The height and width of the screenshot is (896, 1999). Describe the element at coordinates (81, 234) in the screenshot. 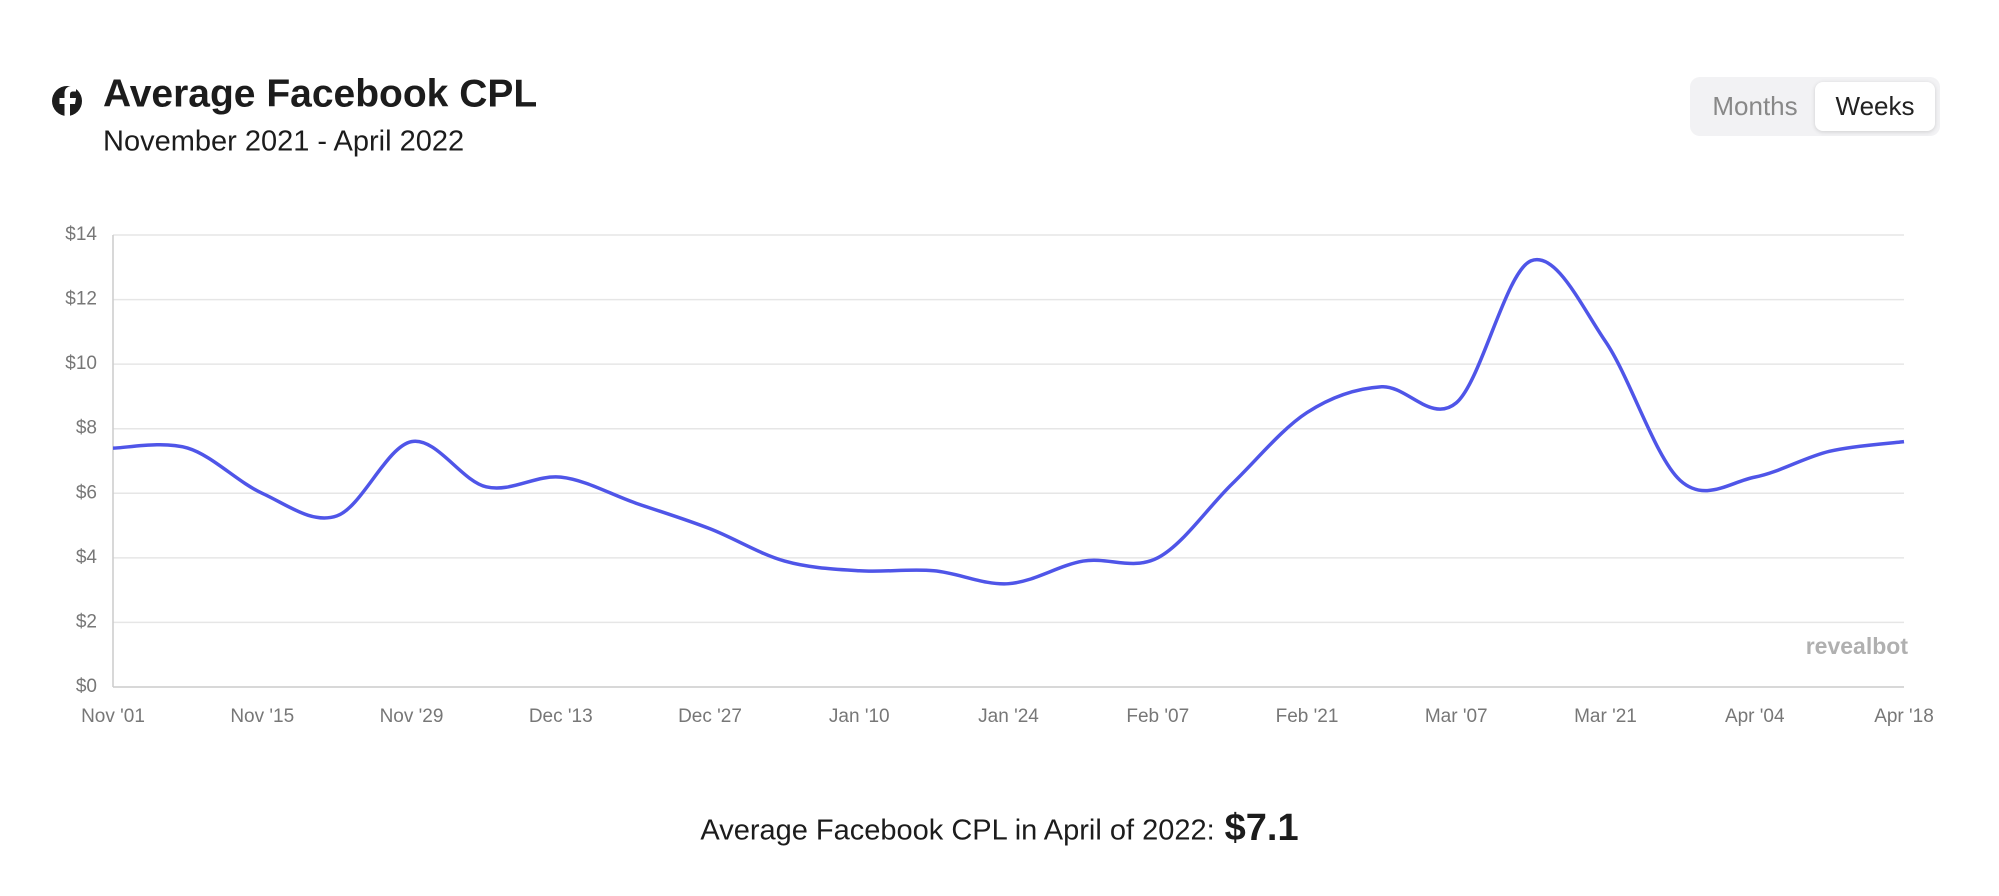

I see `y-tick-label: $14` at that location.